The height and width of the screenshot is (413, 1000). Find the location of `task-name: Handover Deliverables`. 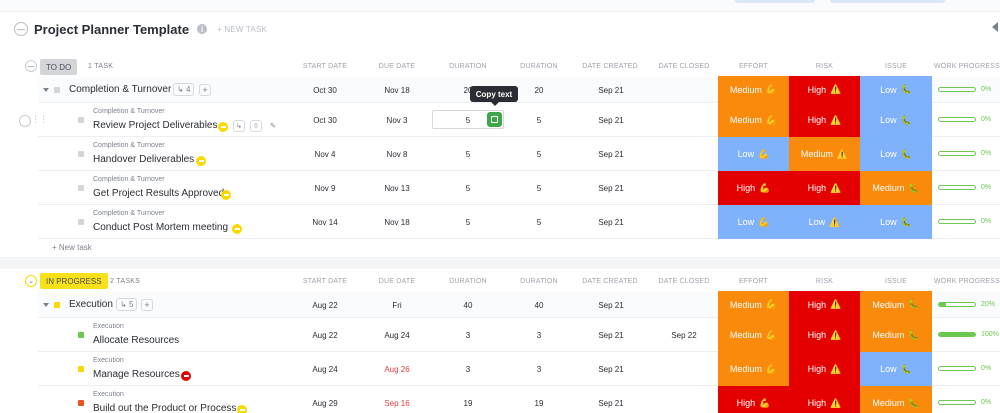

task-name: Handover Deliverables is located at coordinates (144, 159).